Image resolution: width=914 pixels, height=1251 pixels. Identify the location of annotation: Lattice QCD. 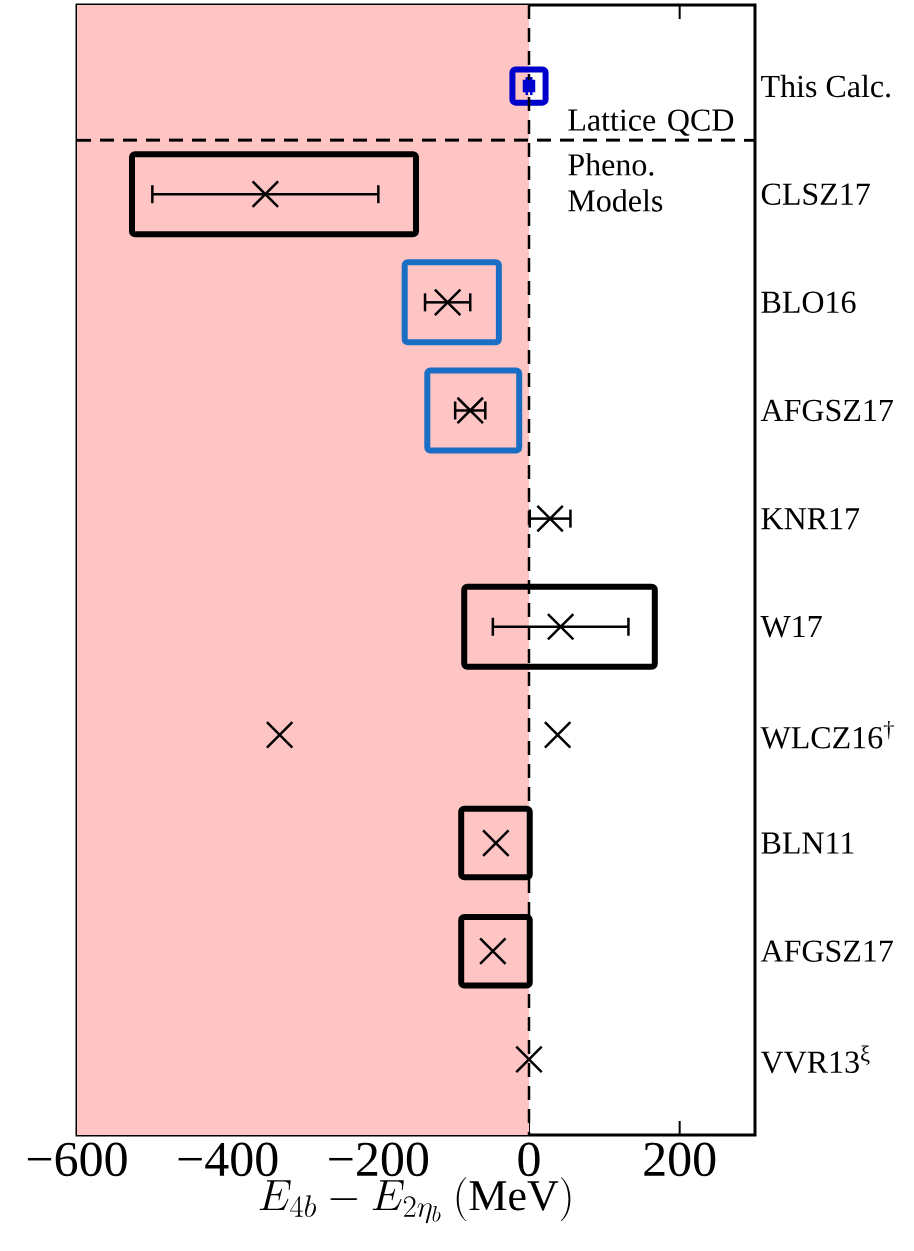
(651, 122).